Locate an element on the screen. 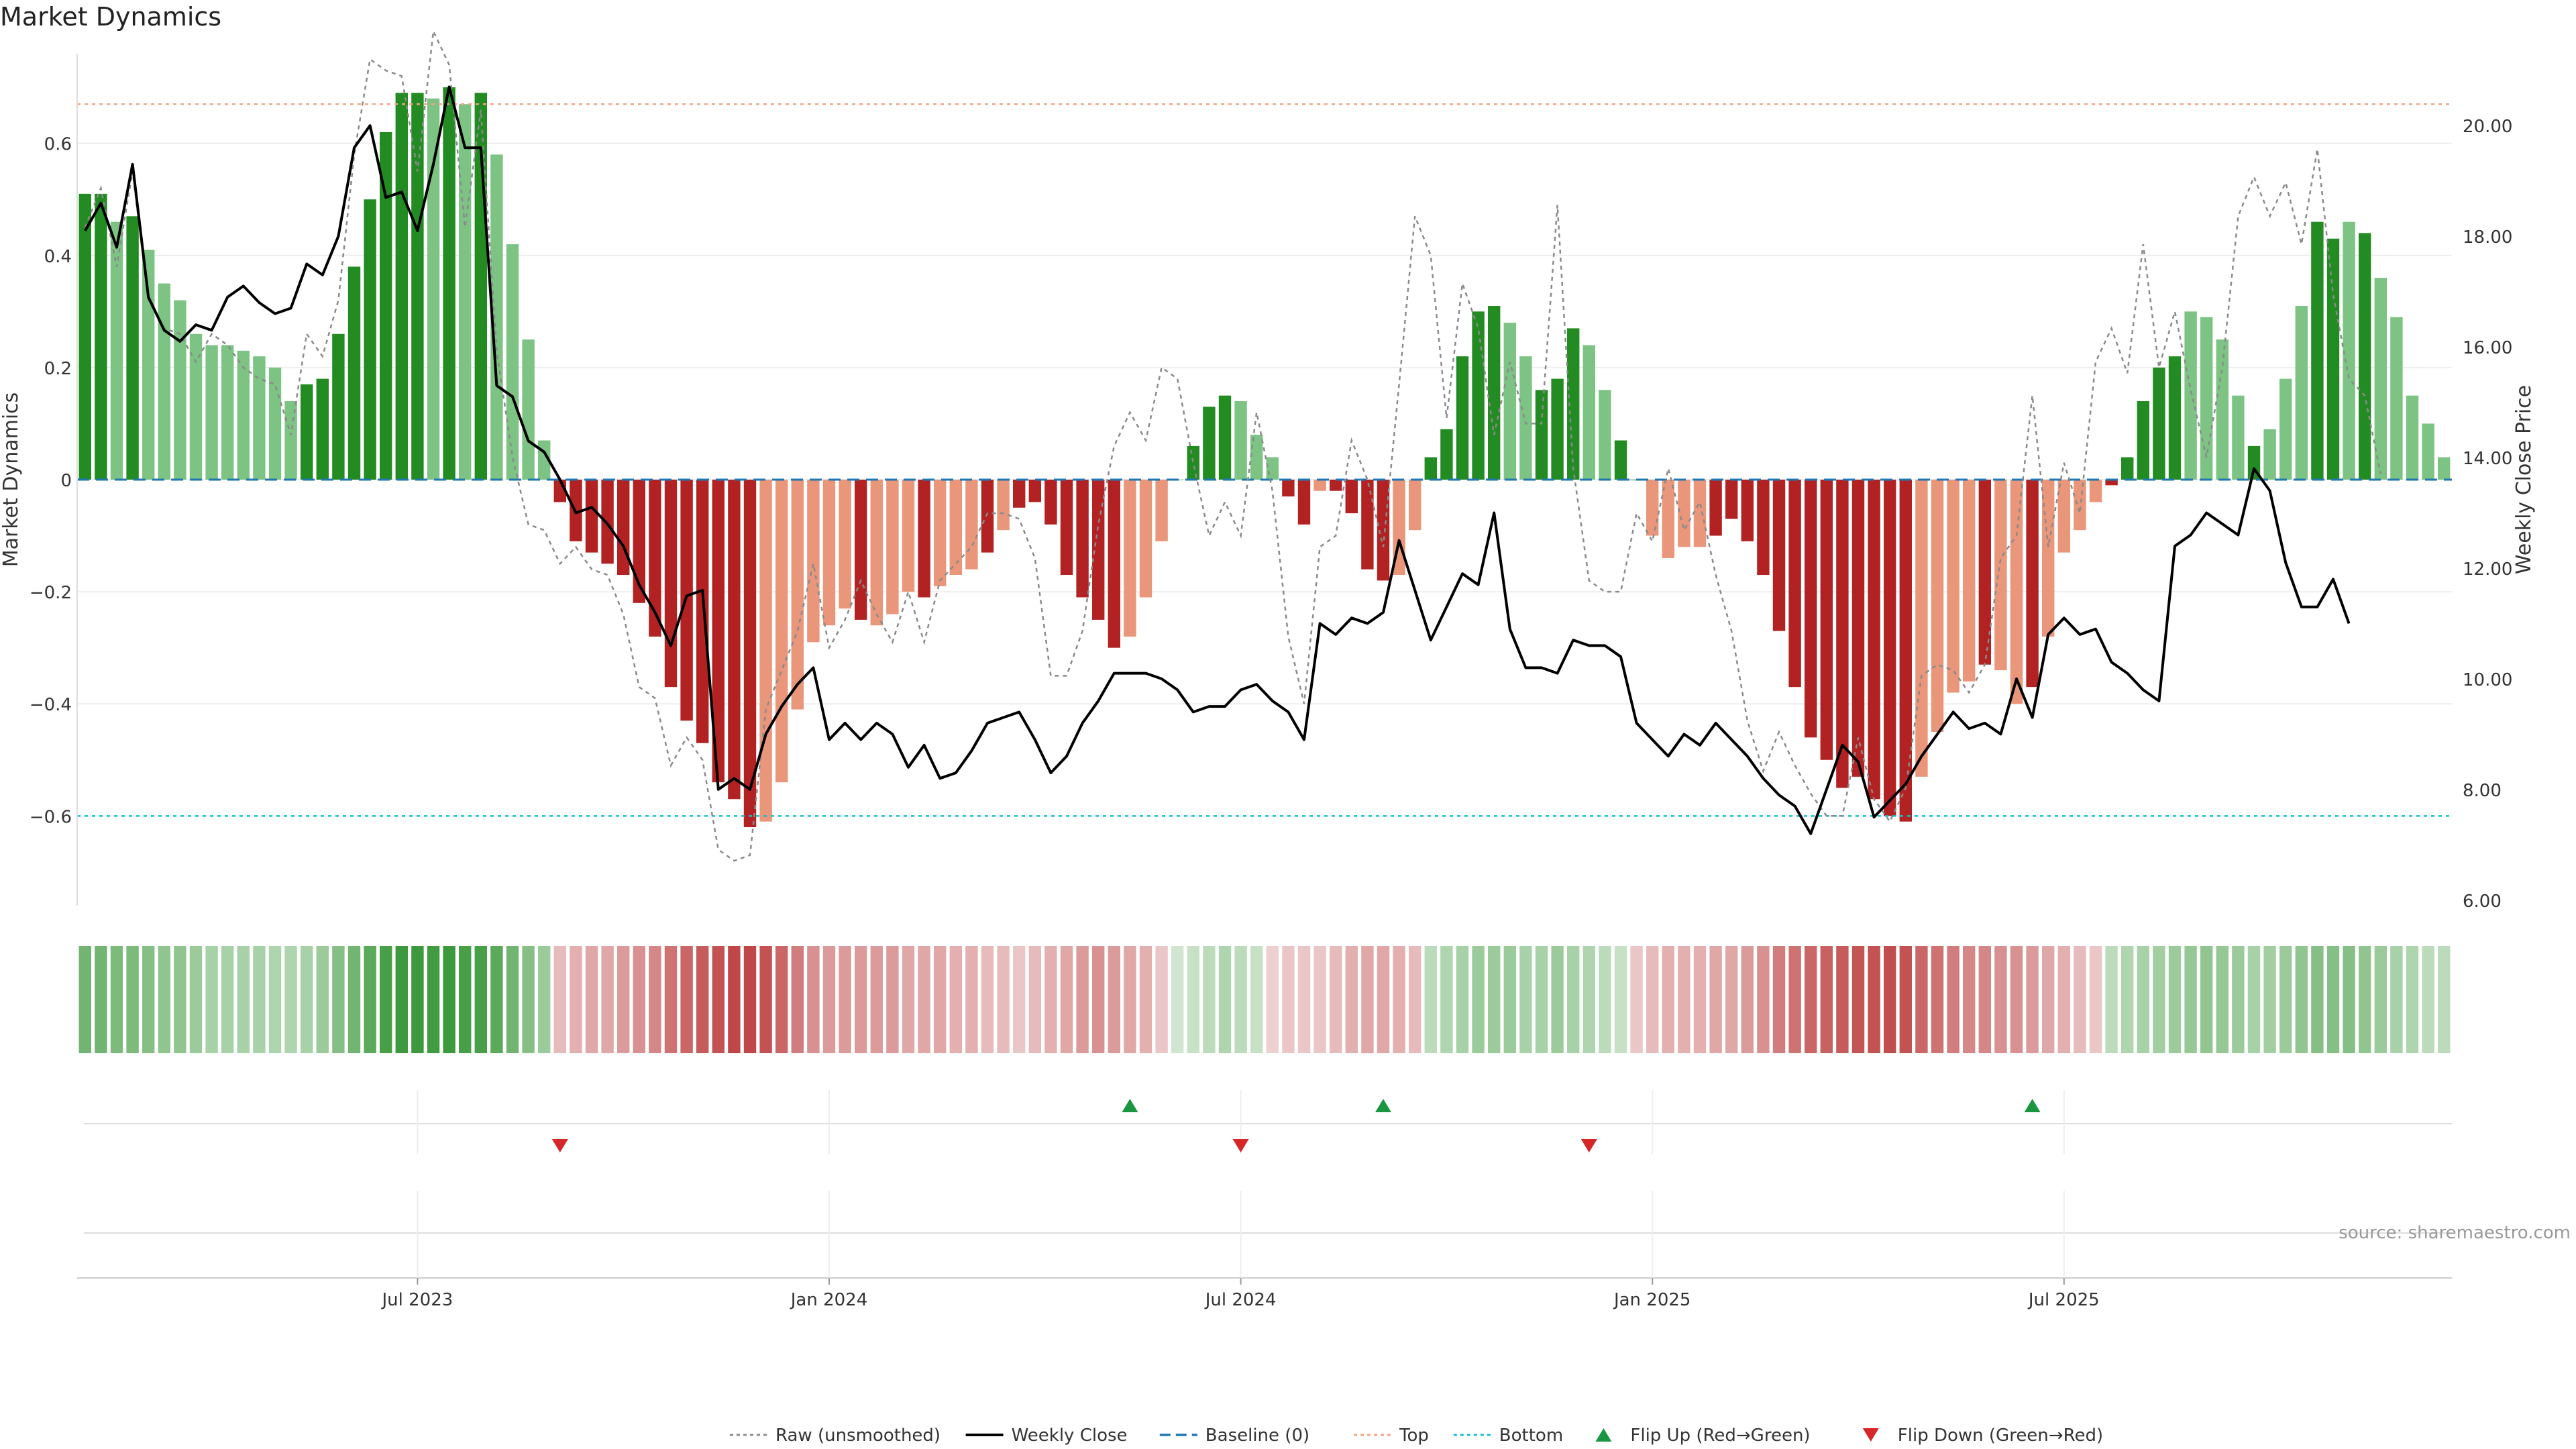  y2-tick-label: 10.00 is located at coordinates (2487, 680).